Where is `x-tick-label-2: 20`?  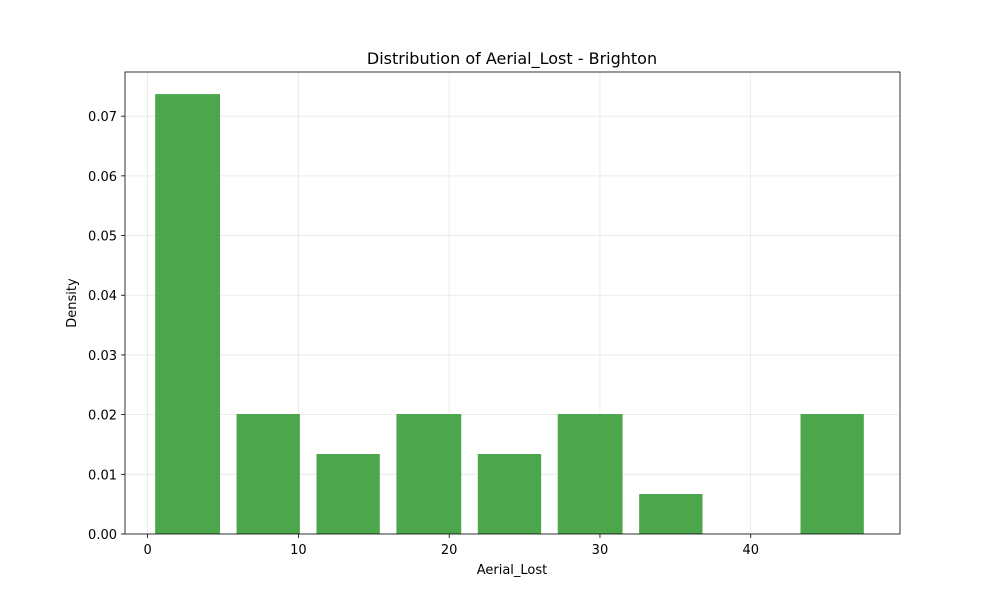 x-tick-label-2: 20 is located at coordinates (449, 550).